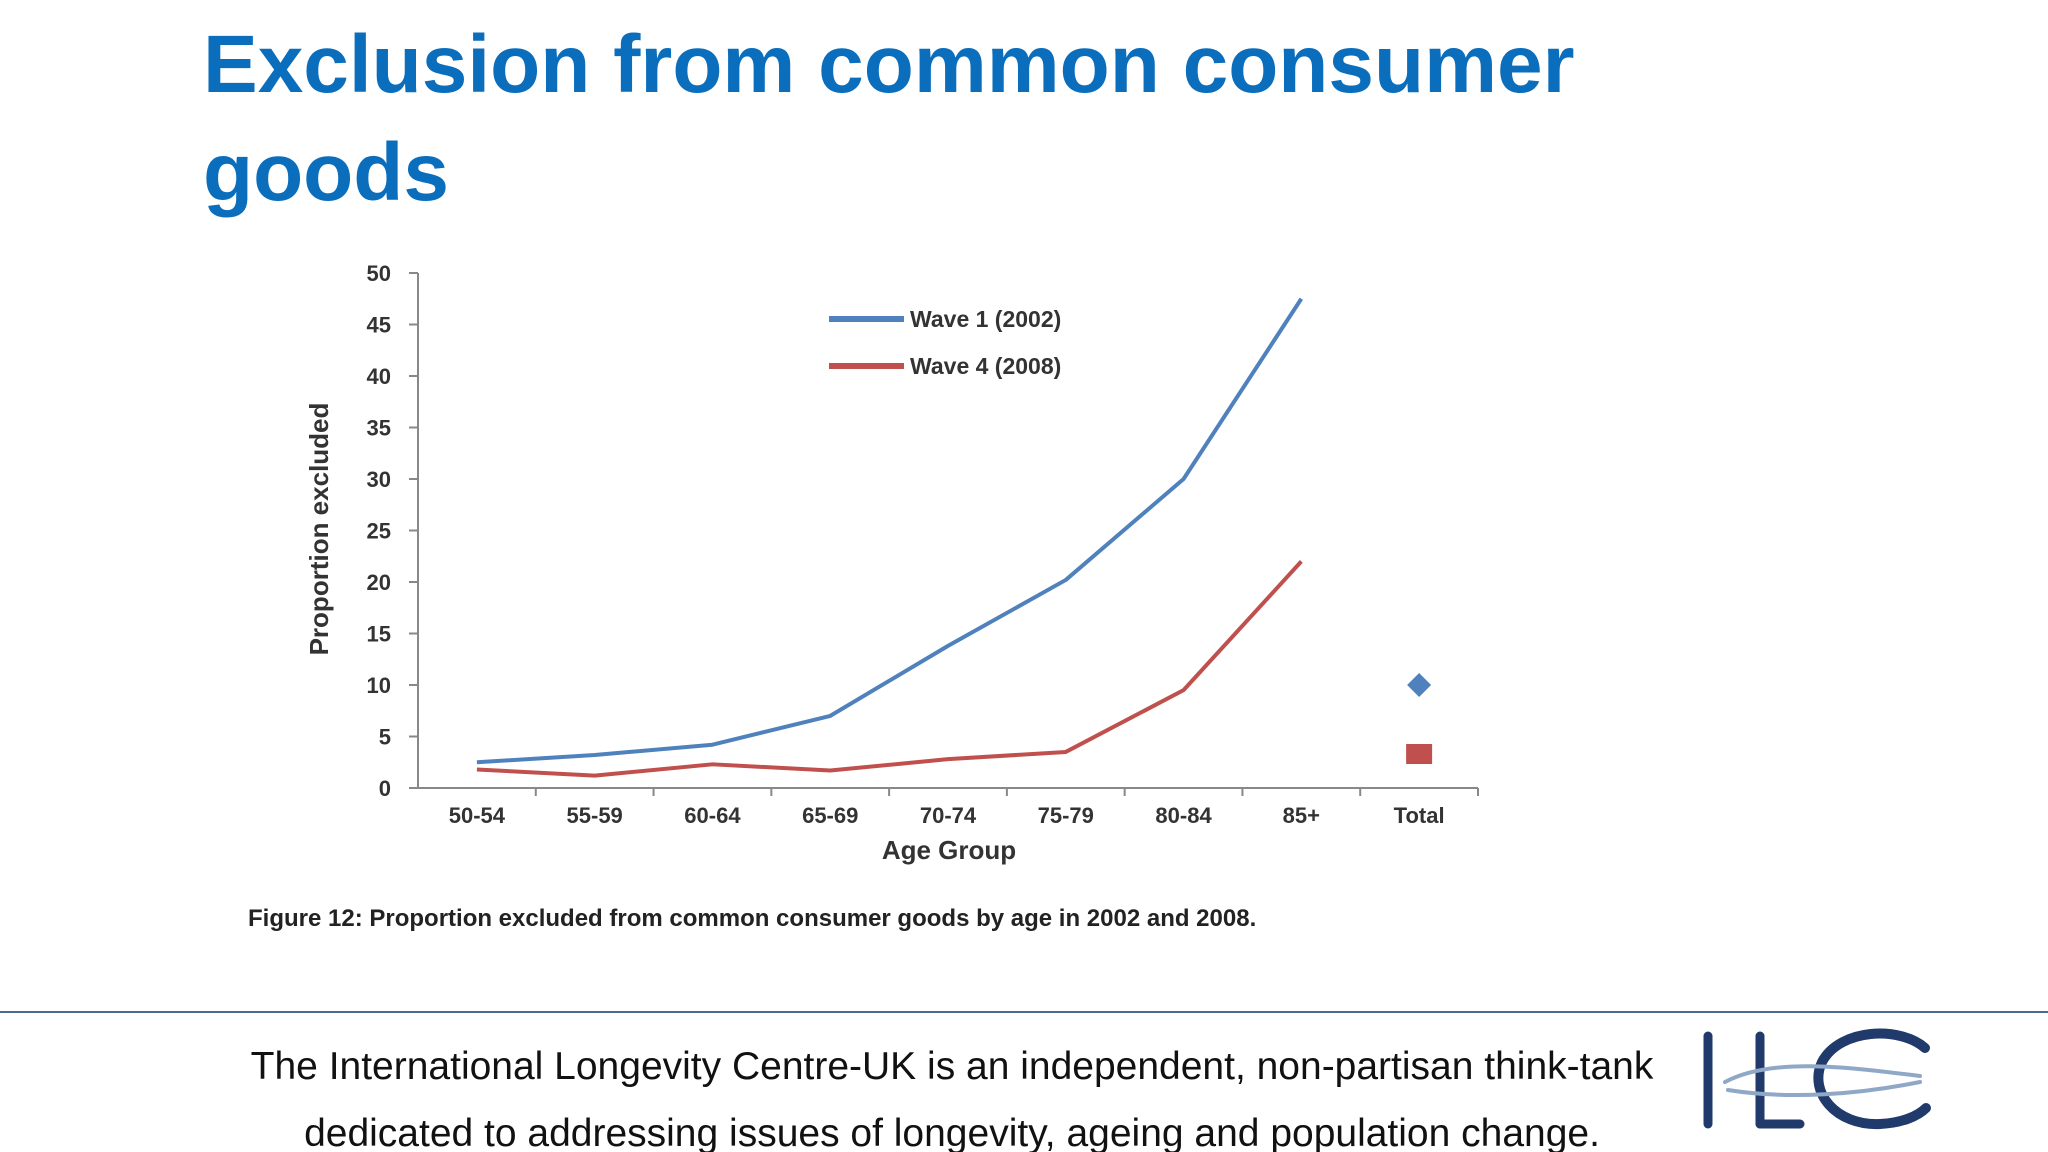 This screenshot has width=2048, height=1152. Describe the element at coordinates (319, 529) in the screenshot. I see `y-axis-label: Proportion excluded` at that location.